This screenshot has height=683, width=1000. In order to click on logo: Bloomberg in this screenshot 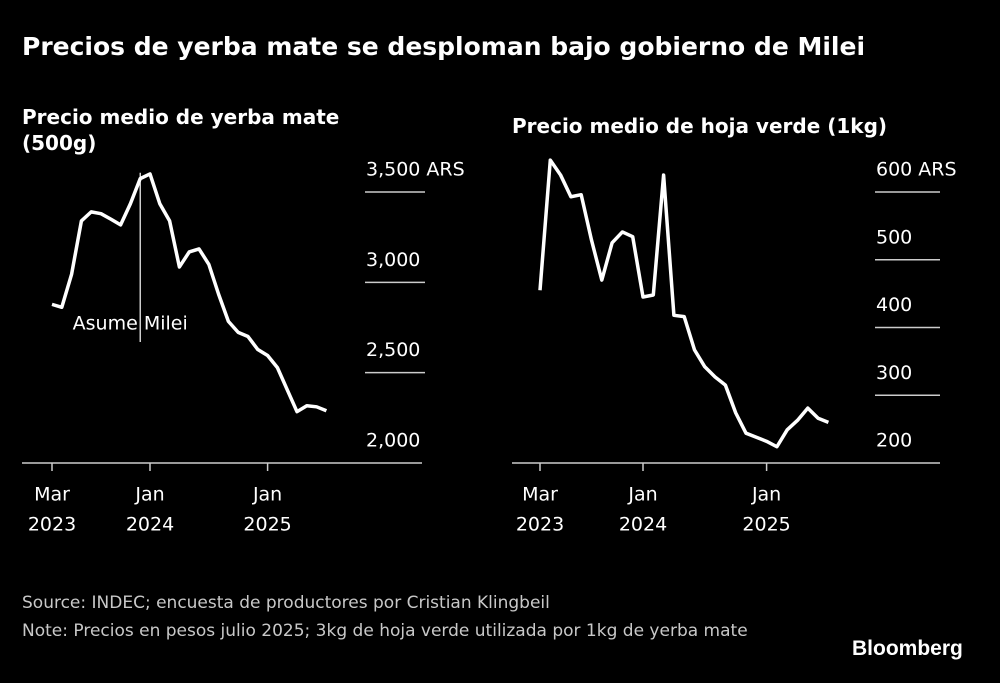, I will do `click(907, 648)`.